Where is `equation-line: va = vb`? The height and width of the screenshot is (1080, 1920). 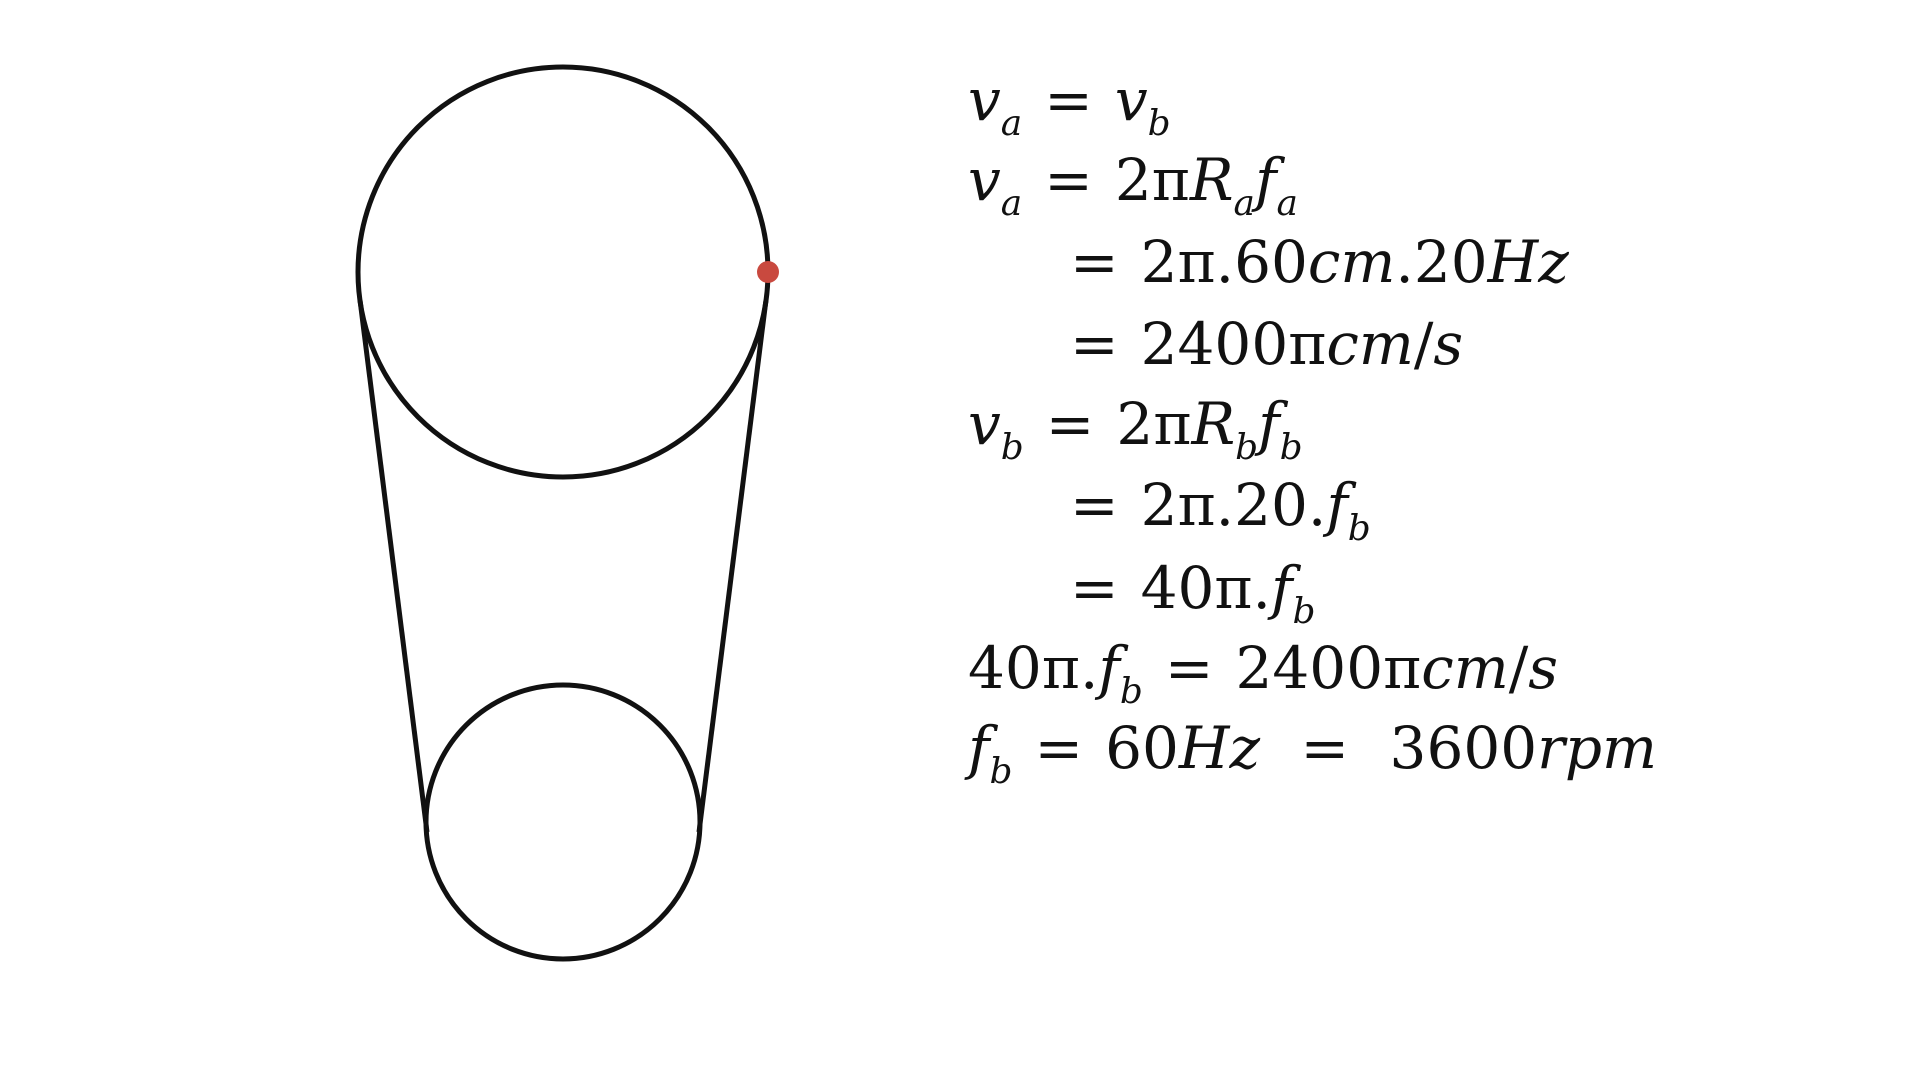
equation-line: va = vb is located at coordinates (1069, 100).